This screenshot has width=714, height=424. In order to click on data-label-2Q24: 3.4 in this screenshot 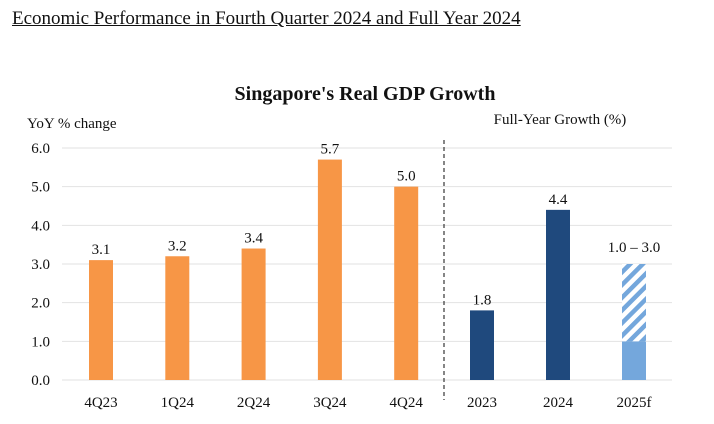, I will do `click(253, 239)`.